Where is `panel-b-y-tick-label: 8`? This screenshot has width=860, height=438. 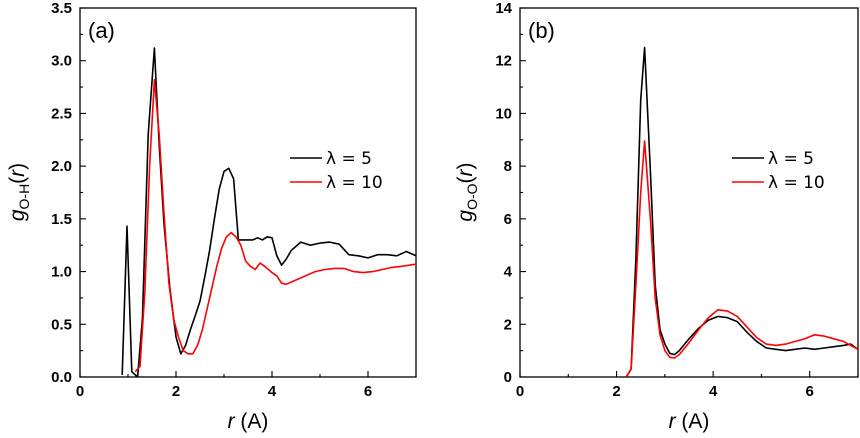 panel-b-y-tick-label: 8 is located at coordinates (508, 166).